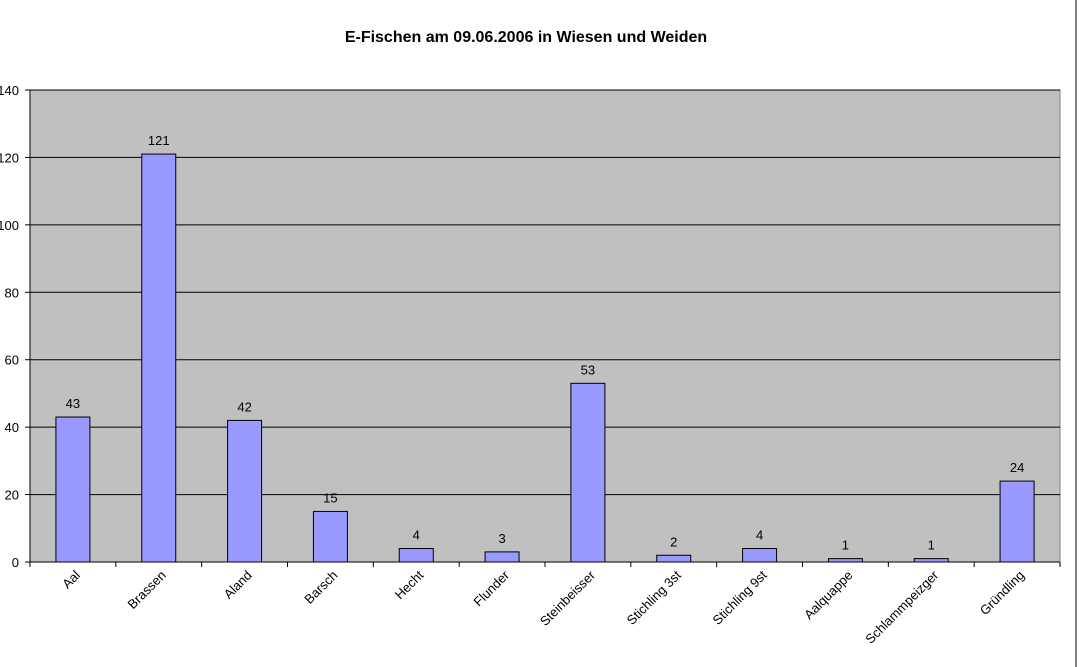  Describe the element at coordinates (12, 427) in the screenshot. I see `y-tick-label: 40` at that location.